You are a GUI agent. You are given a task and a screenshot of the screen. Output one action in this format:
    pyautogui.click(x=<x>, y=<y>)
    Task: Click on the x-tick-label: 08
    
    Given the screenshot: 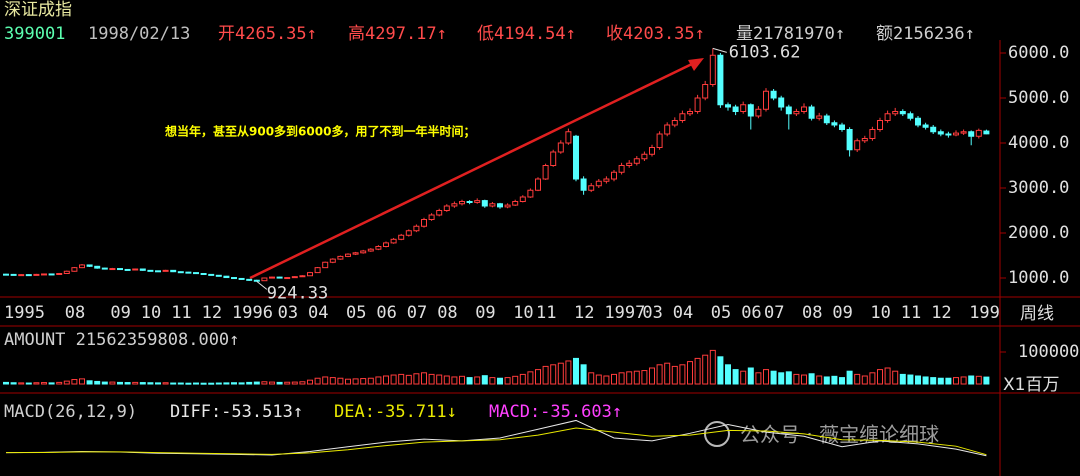 What is the action you would take?
    pyautogui.click(x=447, y=313)
    